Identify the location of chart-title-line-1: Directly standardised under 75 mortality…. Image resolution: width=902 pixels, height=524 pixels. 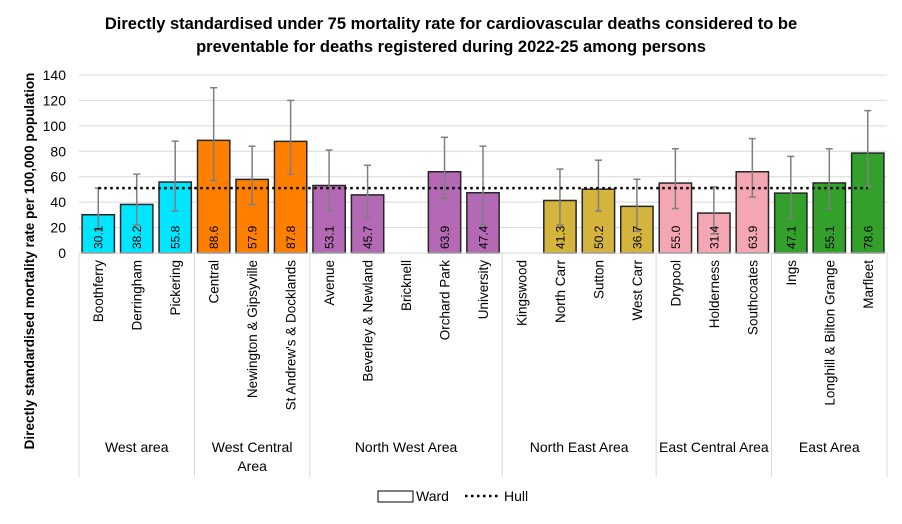
(451, 24).